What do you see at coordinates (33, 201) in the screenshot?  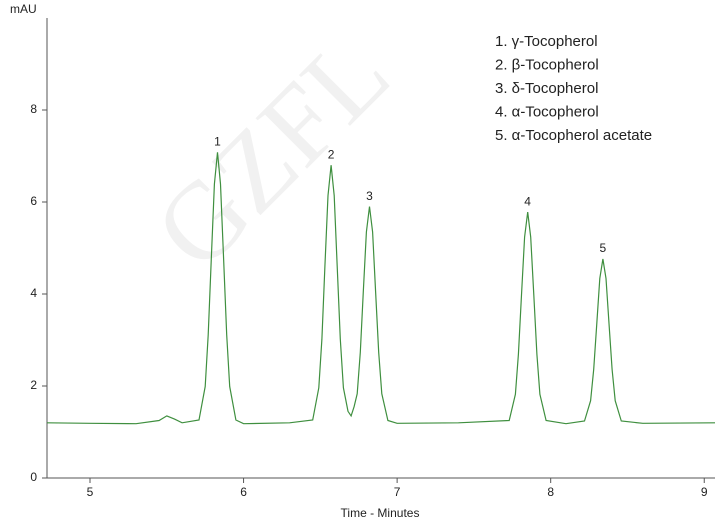 I see `y-tick-label: 6` at bounding box center [33, 201].